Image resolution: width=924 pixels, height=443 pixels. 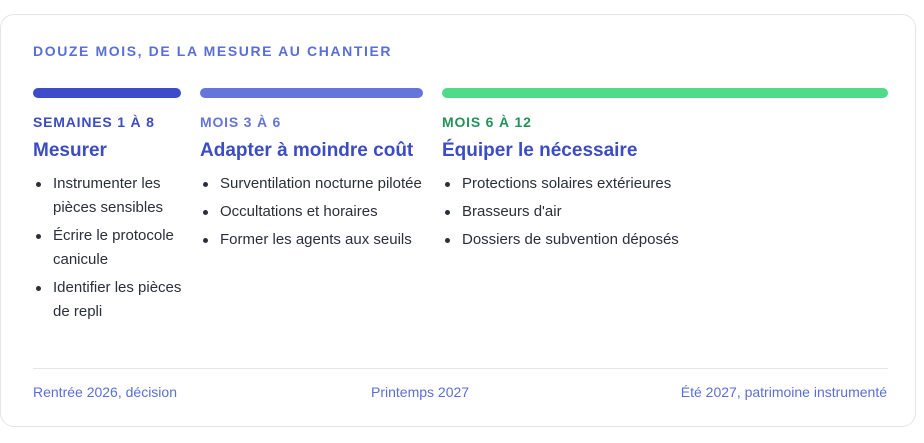 What do you see at coordinates (312, 240) in the screenshot?
I see `list-item: Former les agents aux seuils` at bounding box center [312, 240].